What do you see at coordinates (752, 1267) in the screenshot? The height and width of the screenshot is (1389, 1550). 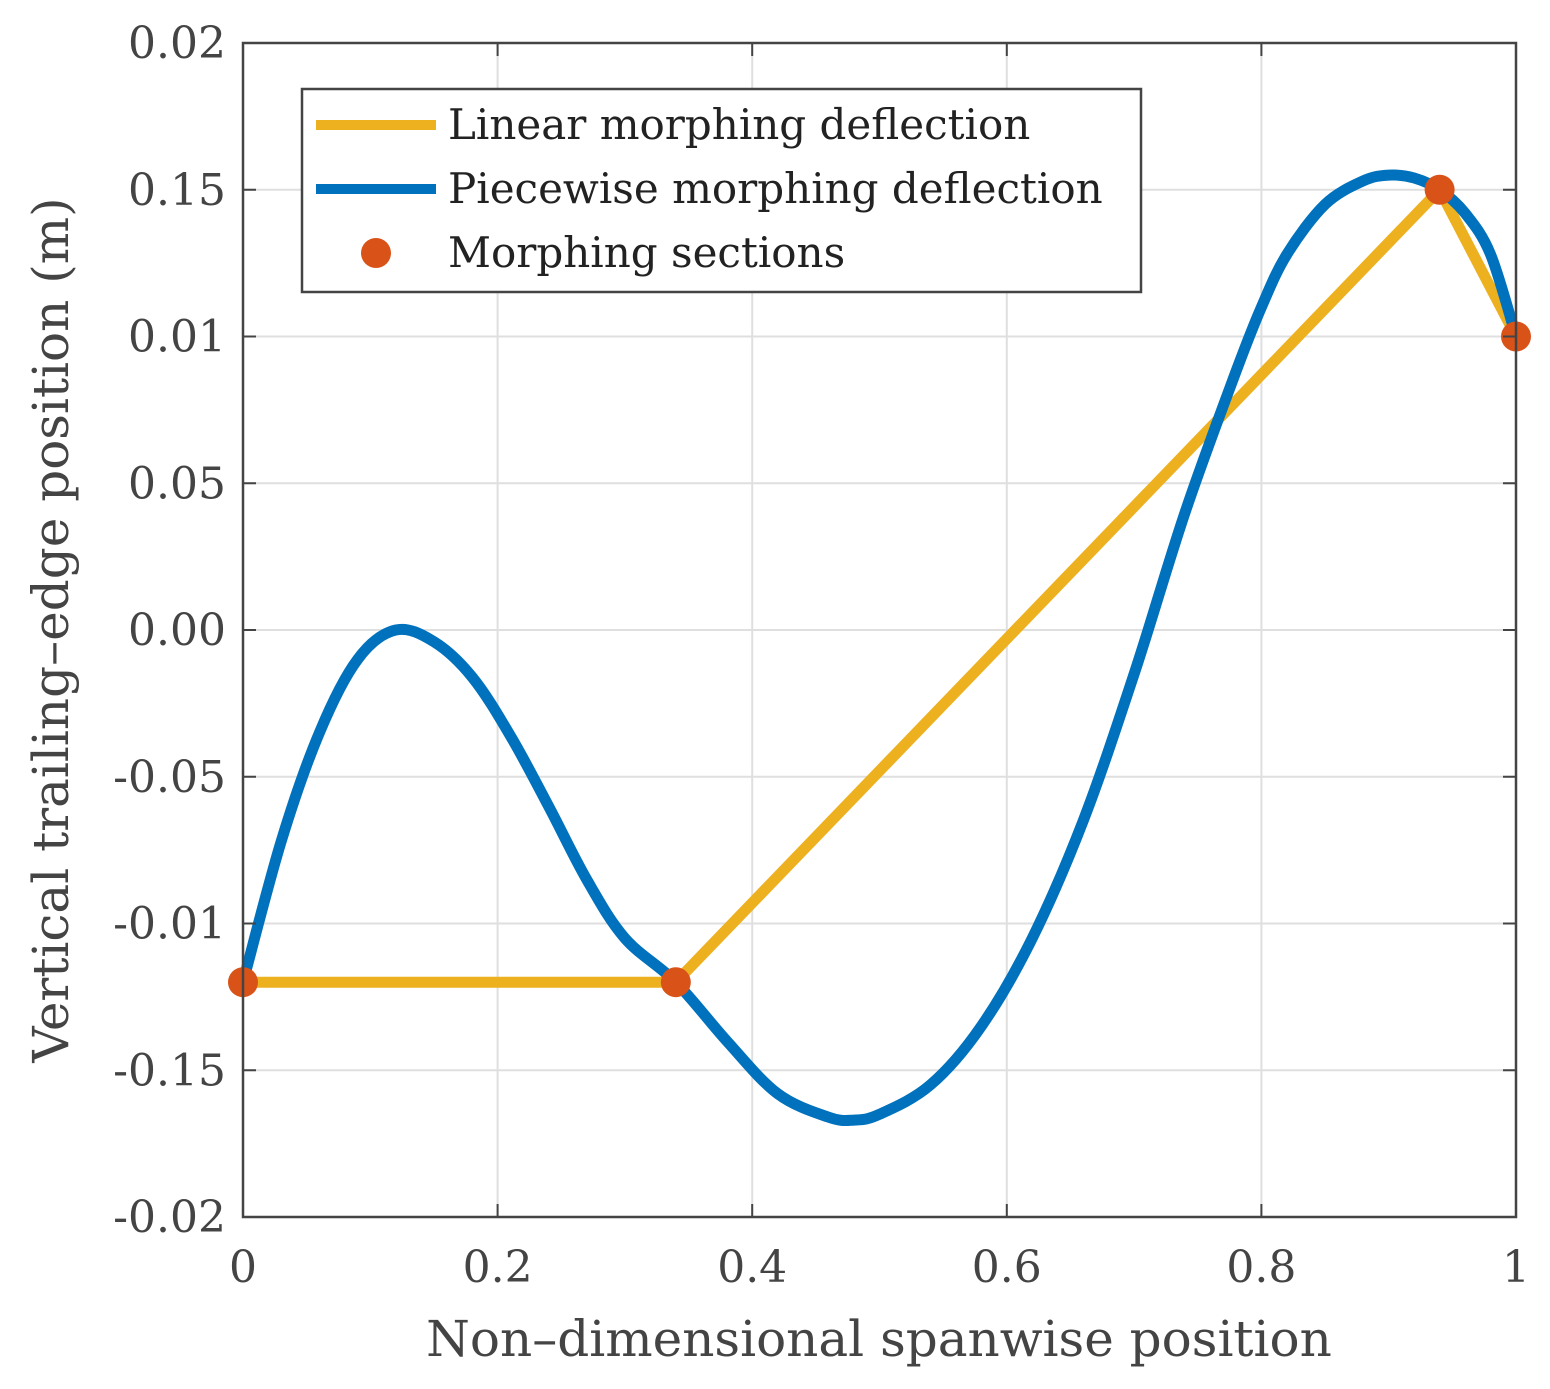 I see `x-tick-label: 0.4` at bounding box center [752, 1267].